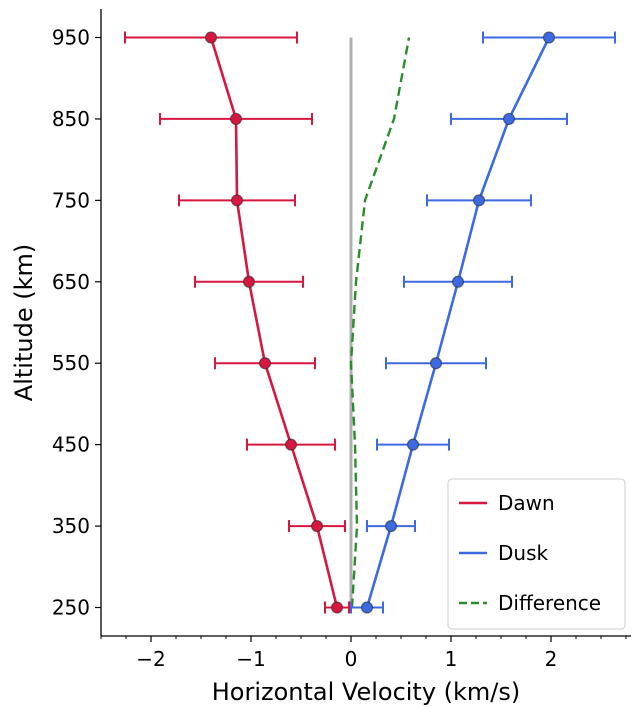  What do you see at coordinates (71, 445) in the screenshot?
I see `y-tick-label: 450` at bounding box center [71, 445].